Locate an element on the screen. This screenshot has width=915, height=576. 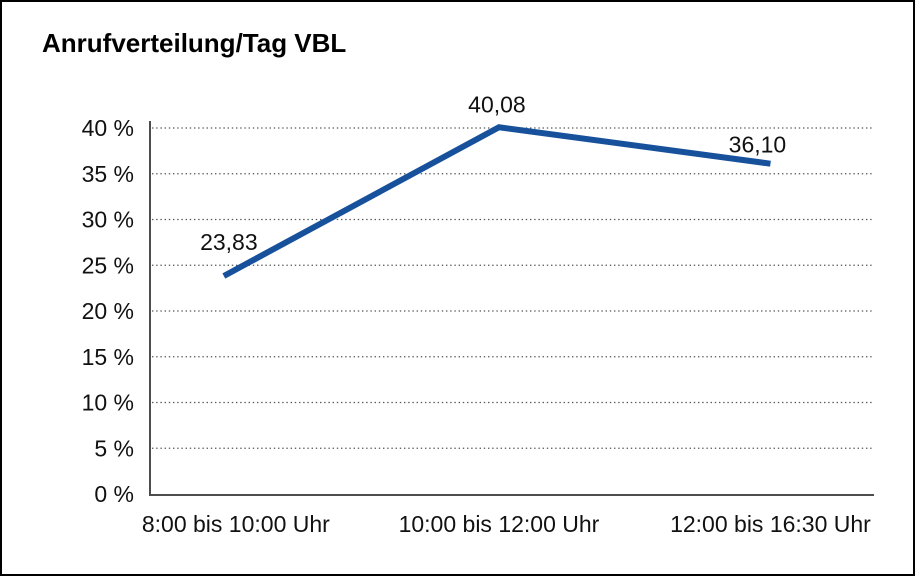
point-label: 40,08 is located at coordinates (497, 104).